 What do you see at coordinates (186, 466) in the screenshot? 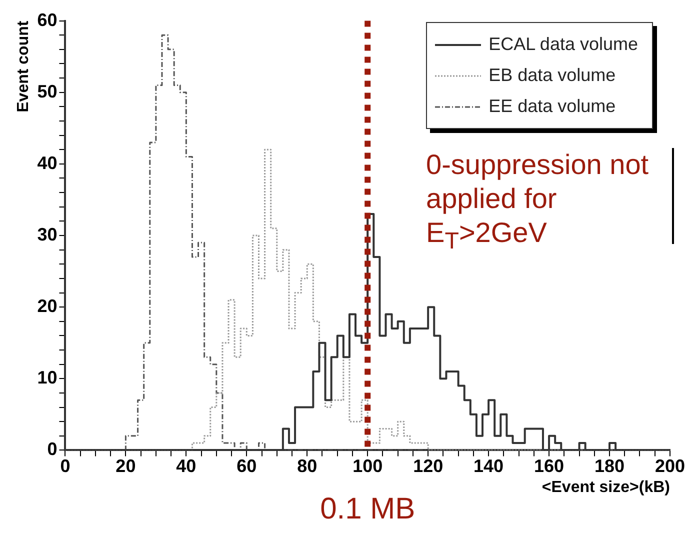
I see `x-tick-label: 40` at bounding box center [186, 466].